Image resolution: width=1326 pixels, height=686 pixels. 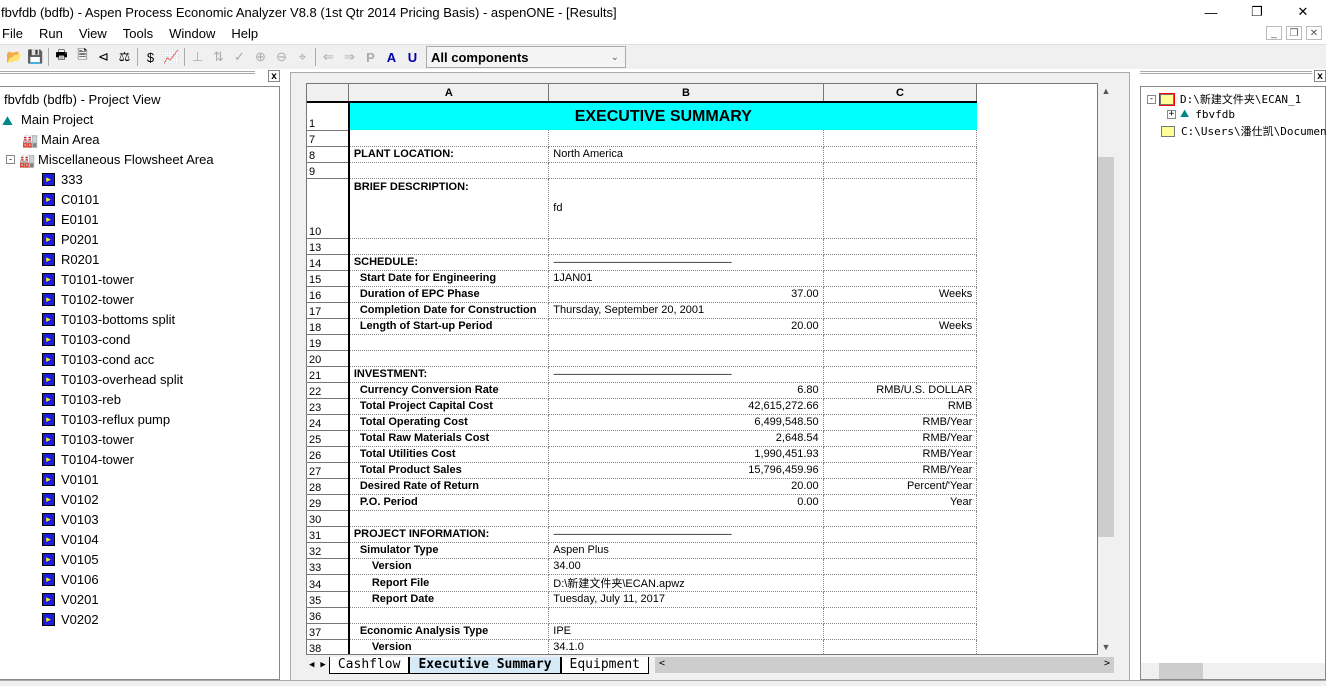 What do you see at coordinates (150, 57) in the screenshot?
I see `cost-icon: $` at bounding box center [150, 57].